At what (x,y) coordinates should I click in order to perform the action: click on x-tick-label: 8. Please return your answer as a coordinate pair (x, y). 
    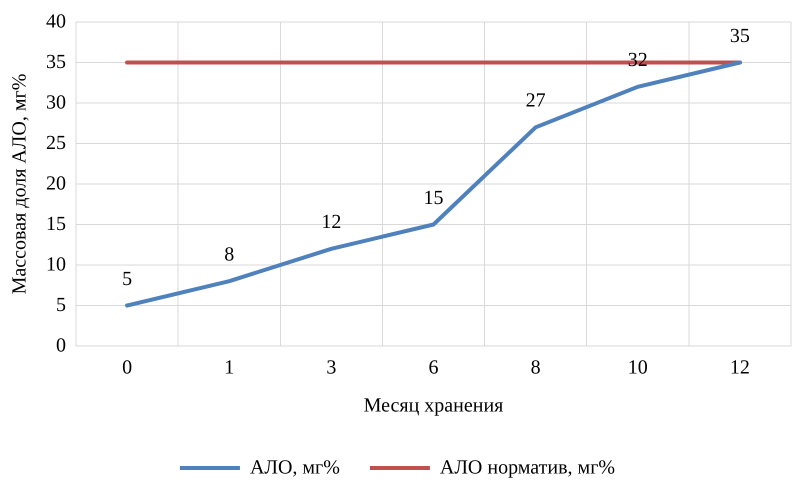
    Looking at the image, I should click on (535, 367).